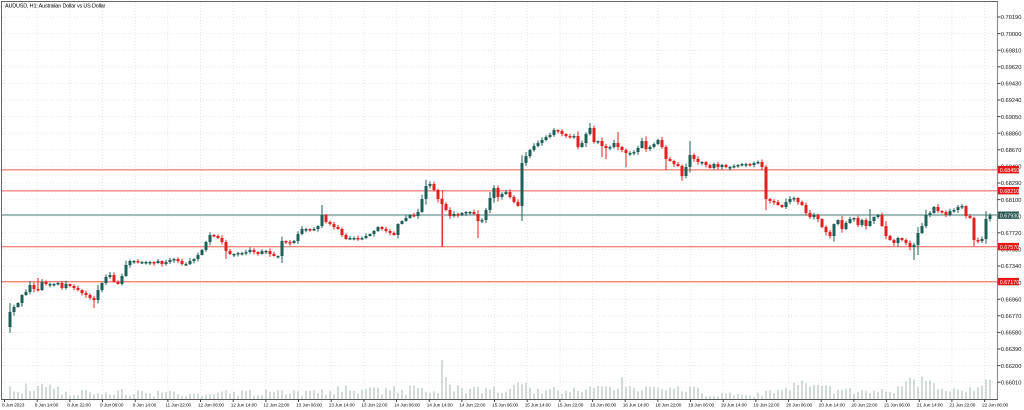 Image resolution: width=1024 pixels, height=410 pixels. What do you see at coordinates (995, 406) in the screenshot?
I see `svg-text: 22 Jun 06:00` at bounding box center [995, 406].